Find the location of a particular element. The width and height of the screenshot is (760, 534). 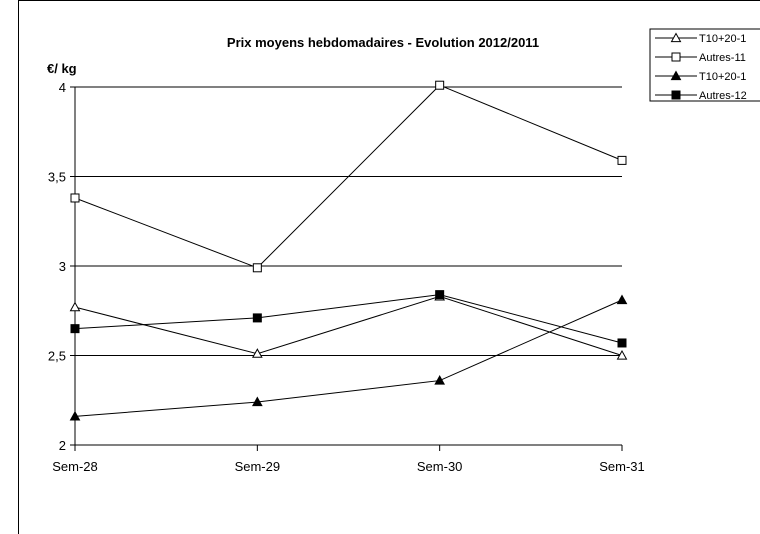

y-axis-label: €/ kg is located at coordinates (62, 68).